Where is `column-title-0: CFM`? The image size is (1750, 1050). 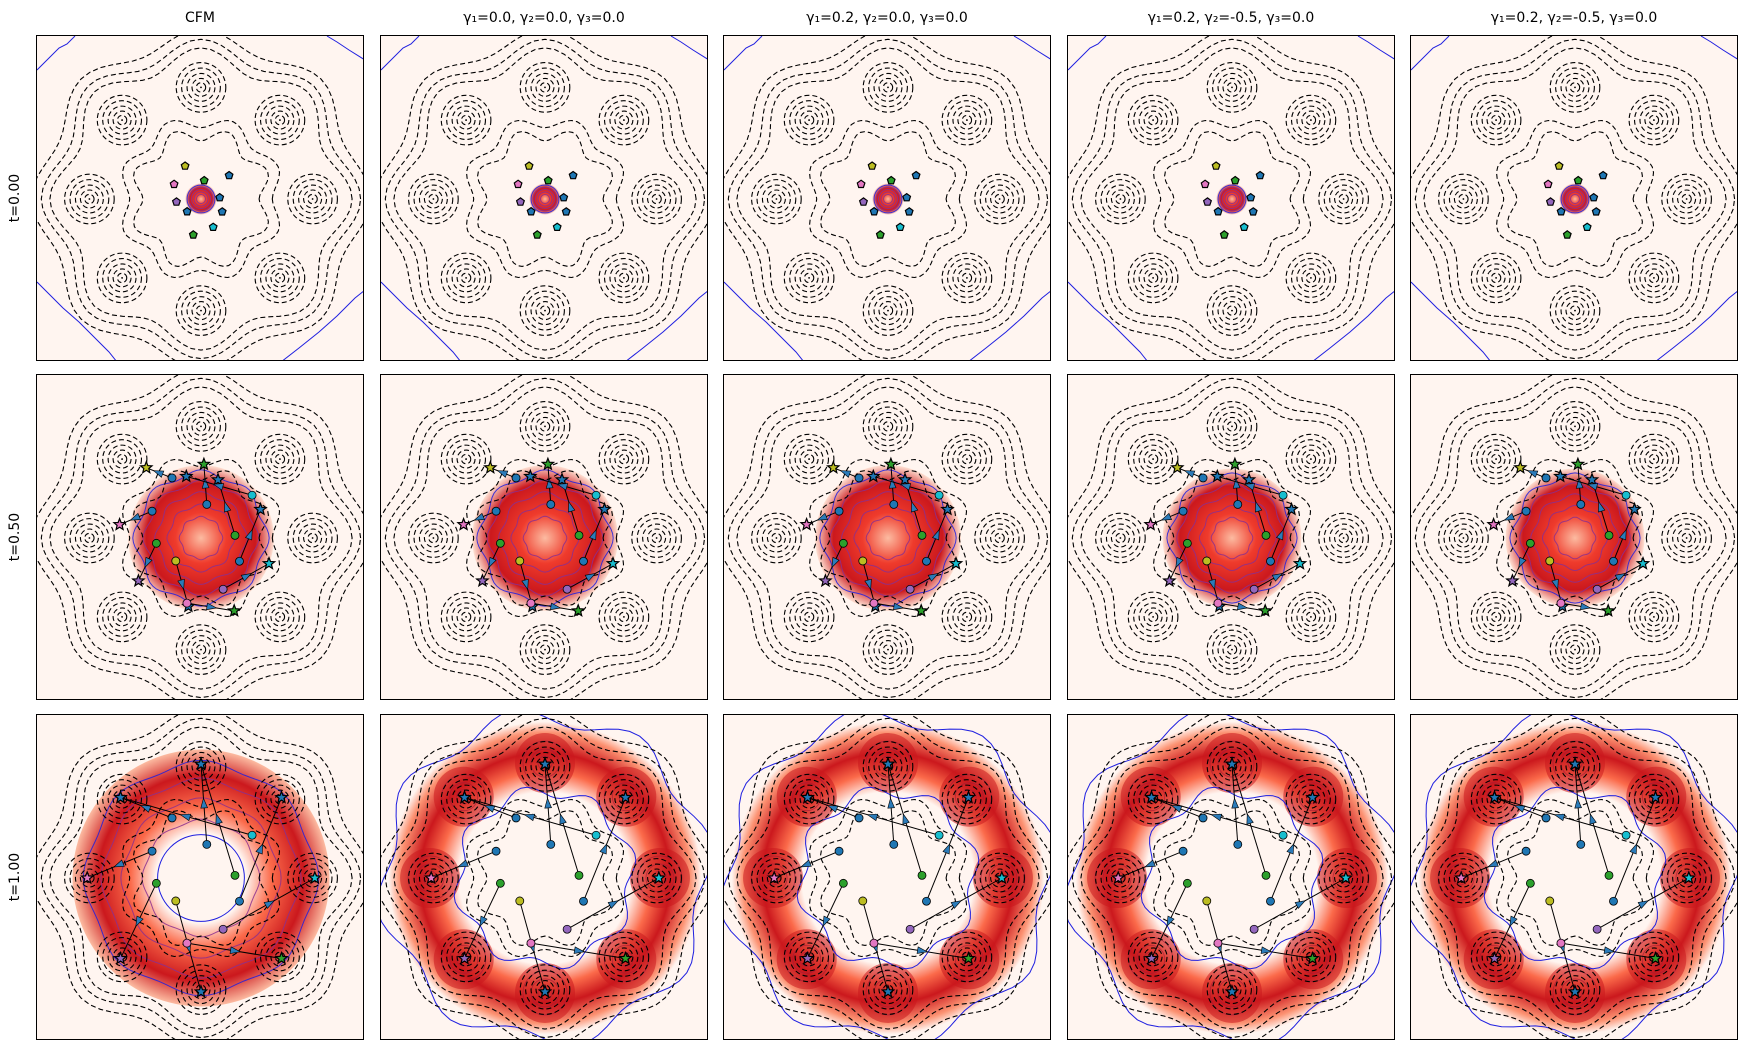
column-title-0: CFM is located at coordinates (200, 18).